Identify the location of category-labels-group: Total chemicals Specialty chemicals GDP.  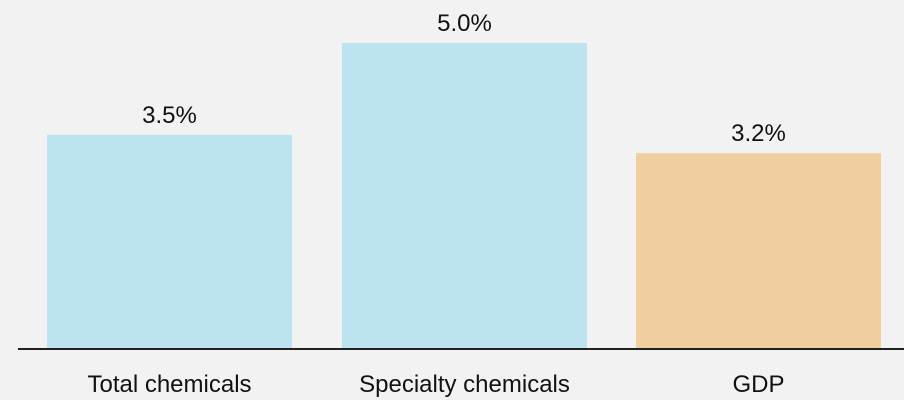
(435, 384).